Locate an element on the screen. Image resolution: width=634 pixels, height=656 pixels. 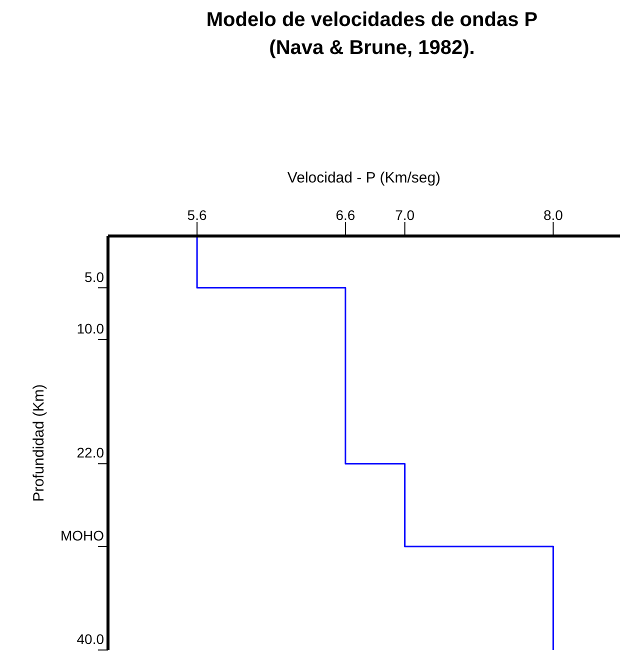
x-axis-title: Velocidad - P (Km/seg) is located at coordinates (364, 178).